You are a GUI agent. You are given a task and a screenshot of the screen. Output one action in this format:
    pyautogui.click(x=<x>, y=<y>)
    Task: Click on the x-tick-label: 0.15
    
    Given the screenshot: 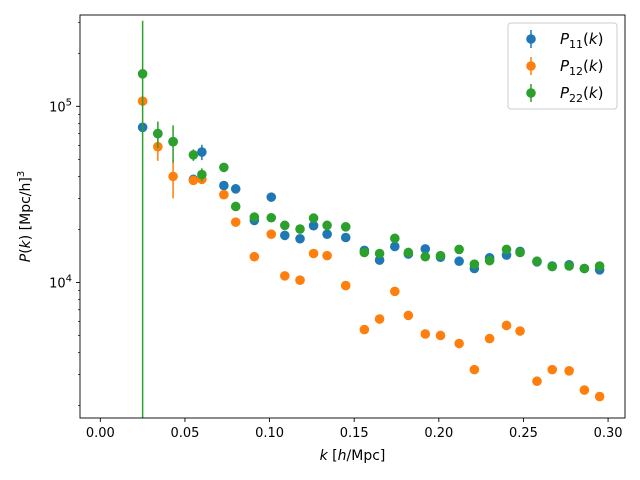 What is the action you would take?
    pyautogui.click(x=354, y=433)
    